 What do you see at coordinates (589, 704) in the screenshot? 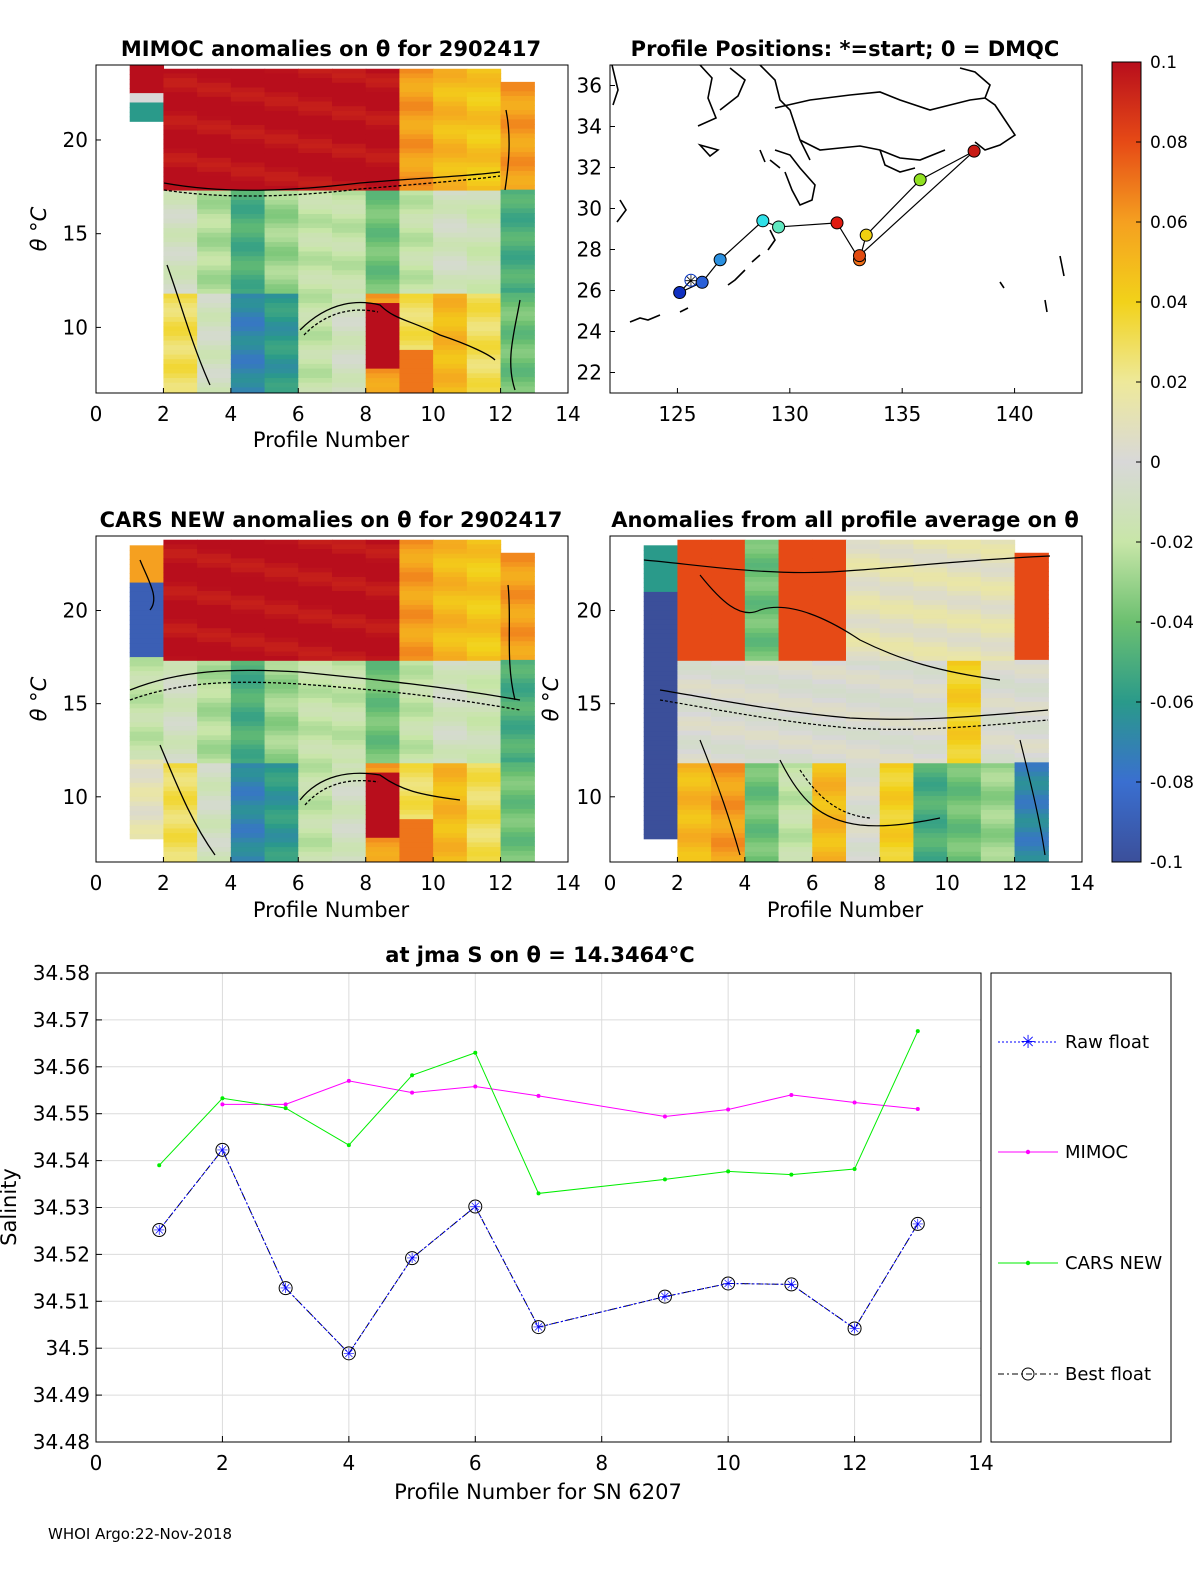
I see `y-tick-label: 15` at bounding box center [589, 704].